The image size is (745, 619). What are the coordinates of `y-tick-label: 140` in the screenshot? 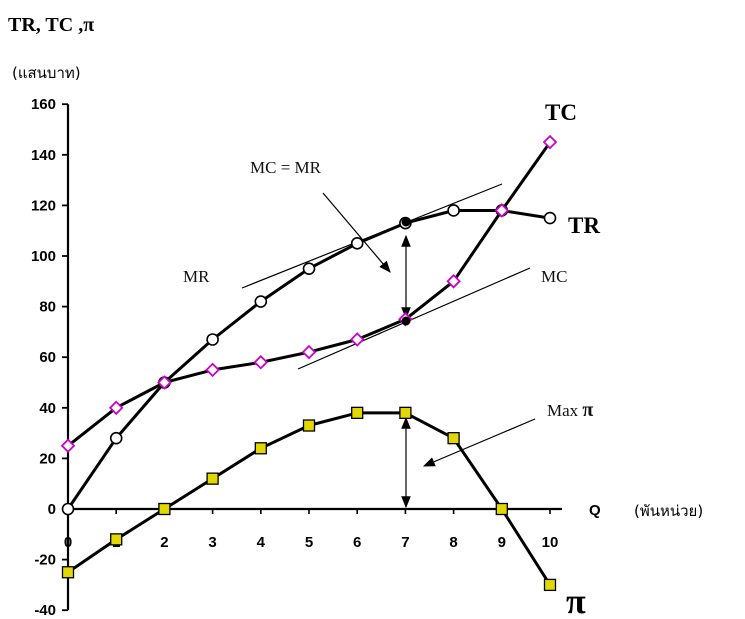 It's located at (43, 155).